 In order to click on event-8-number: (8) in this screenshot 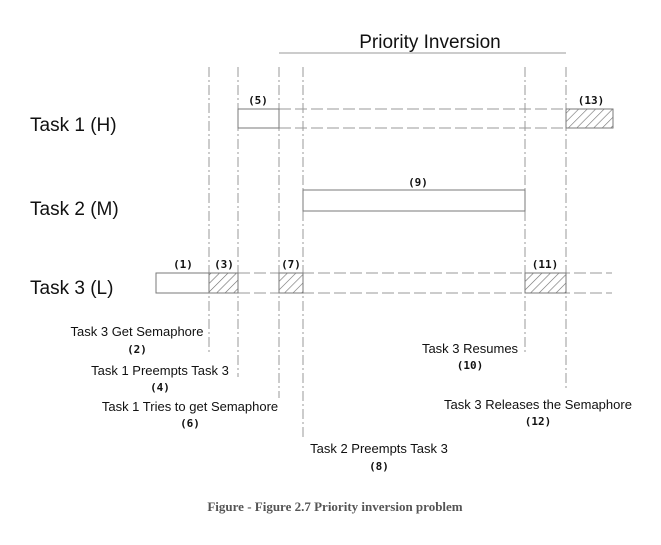, I will do `click(379, 466)`.